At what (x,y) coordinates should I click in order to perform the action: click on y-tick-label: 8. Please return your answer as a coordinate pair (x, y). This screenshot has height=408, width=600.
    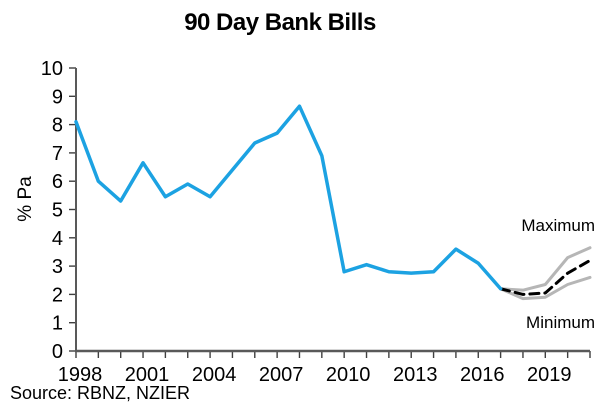
    Looking at the image, I should click on (57, 126).